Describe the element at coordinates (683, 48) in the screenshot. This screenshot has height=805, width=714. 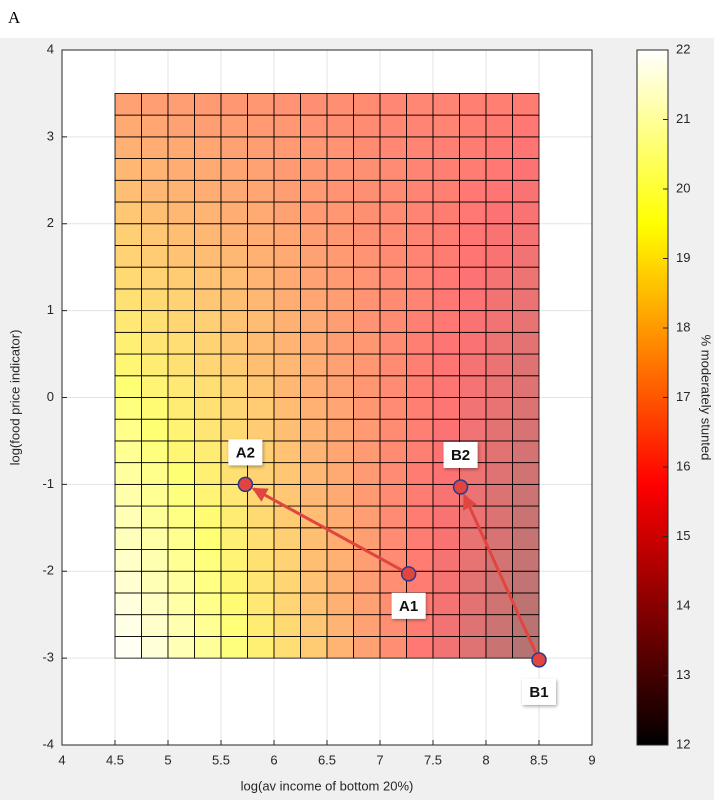
I see `colorbar-tick-label: 22` at that location.